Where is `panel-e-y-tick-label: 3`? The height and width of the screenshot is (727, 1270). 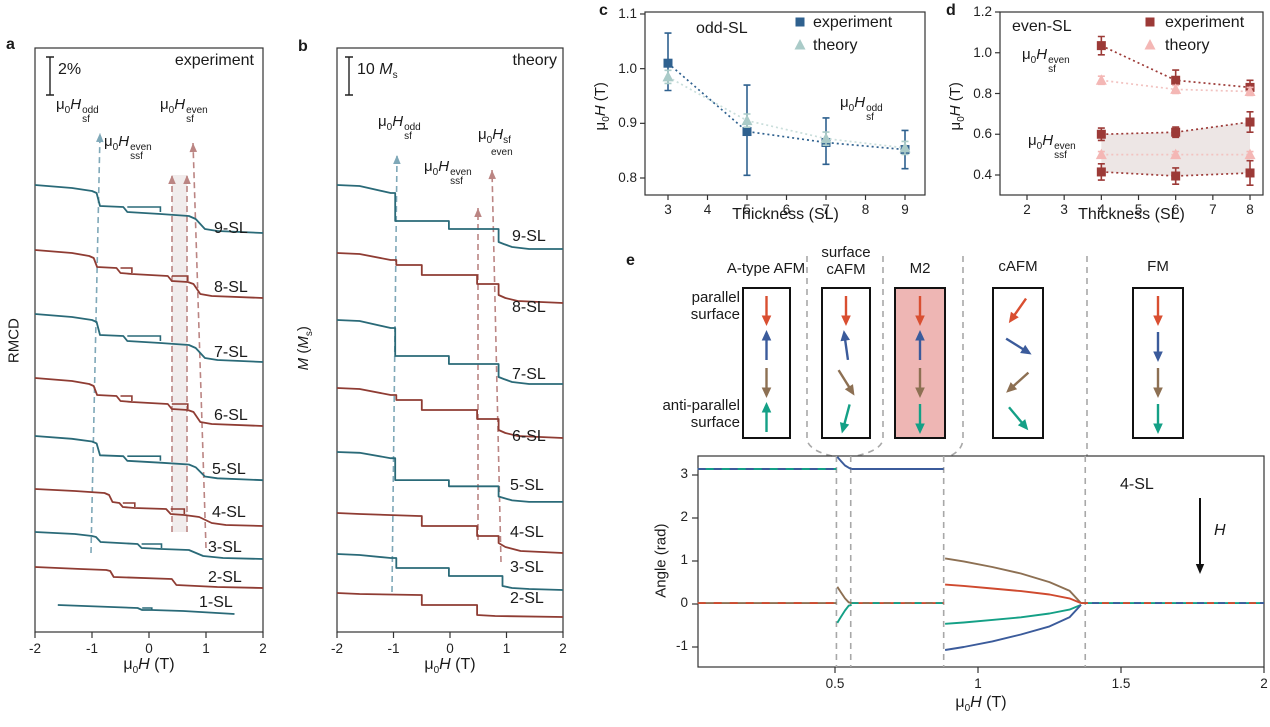 panel-e-y-tick-label: 3 is located at coordinates (684, 473).